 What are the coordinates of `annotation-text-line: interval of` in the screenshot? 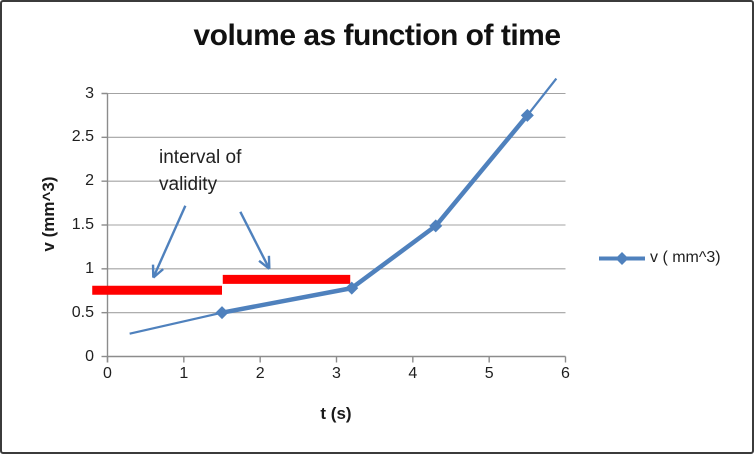 It's located at (200, 157).